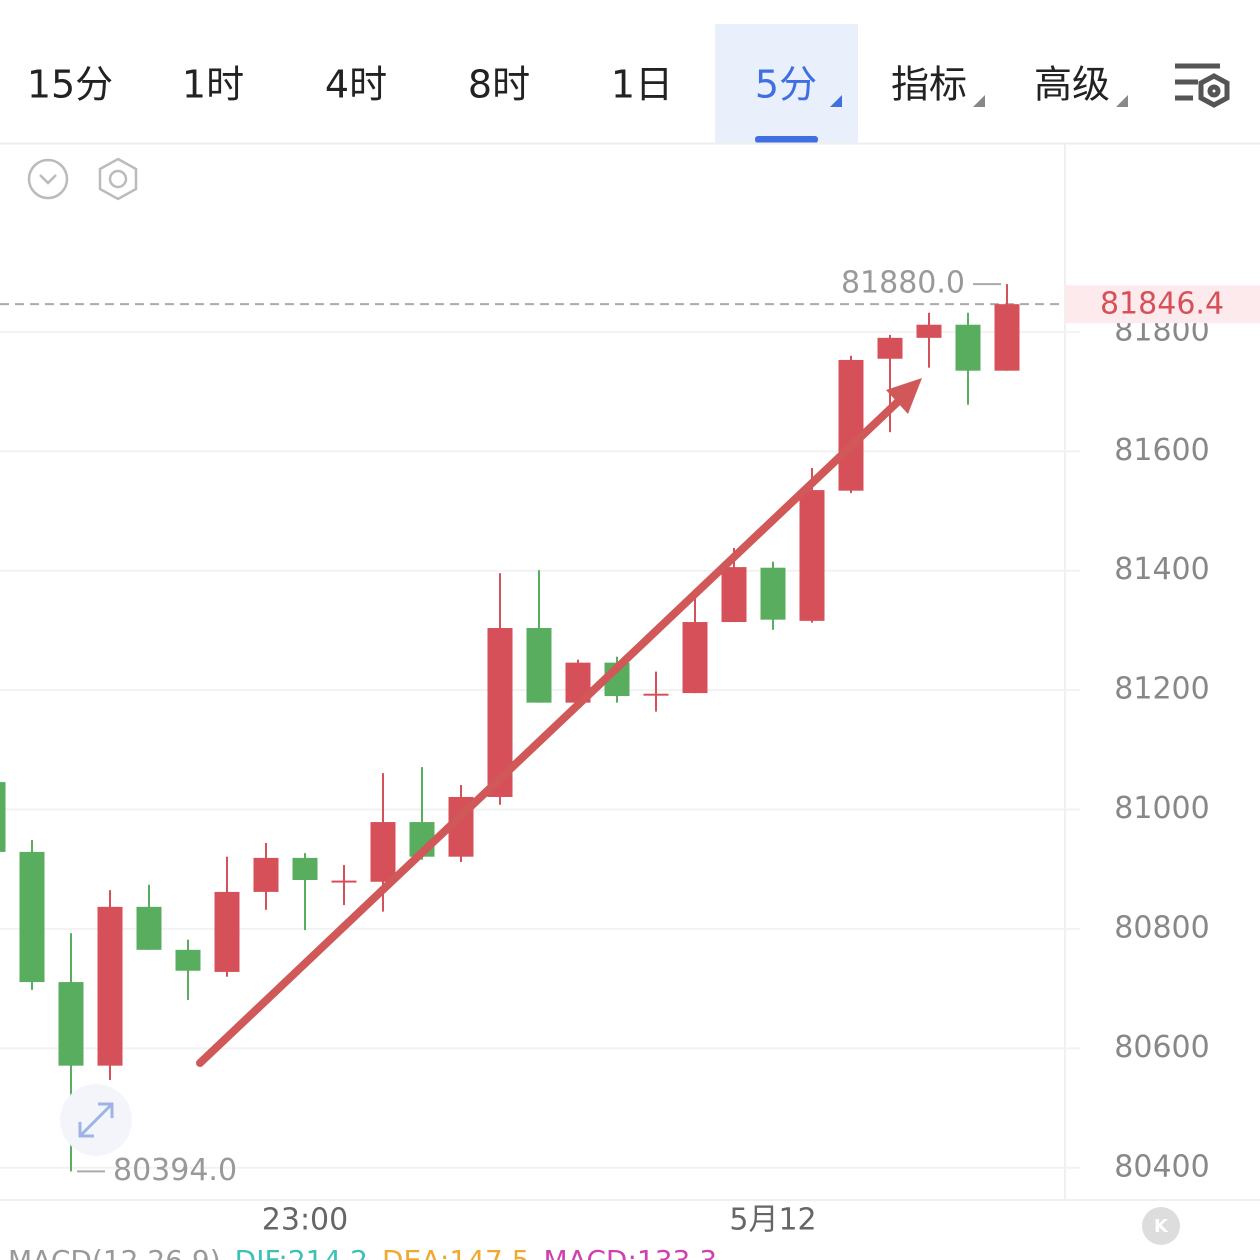 This screenshot has width=1260, height=1260. Describe the element at coordinates (213, 85) in the screenshot. I see `tab: 1时` at that location.